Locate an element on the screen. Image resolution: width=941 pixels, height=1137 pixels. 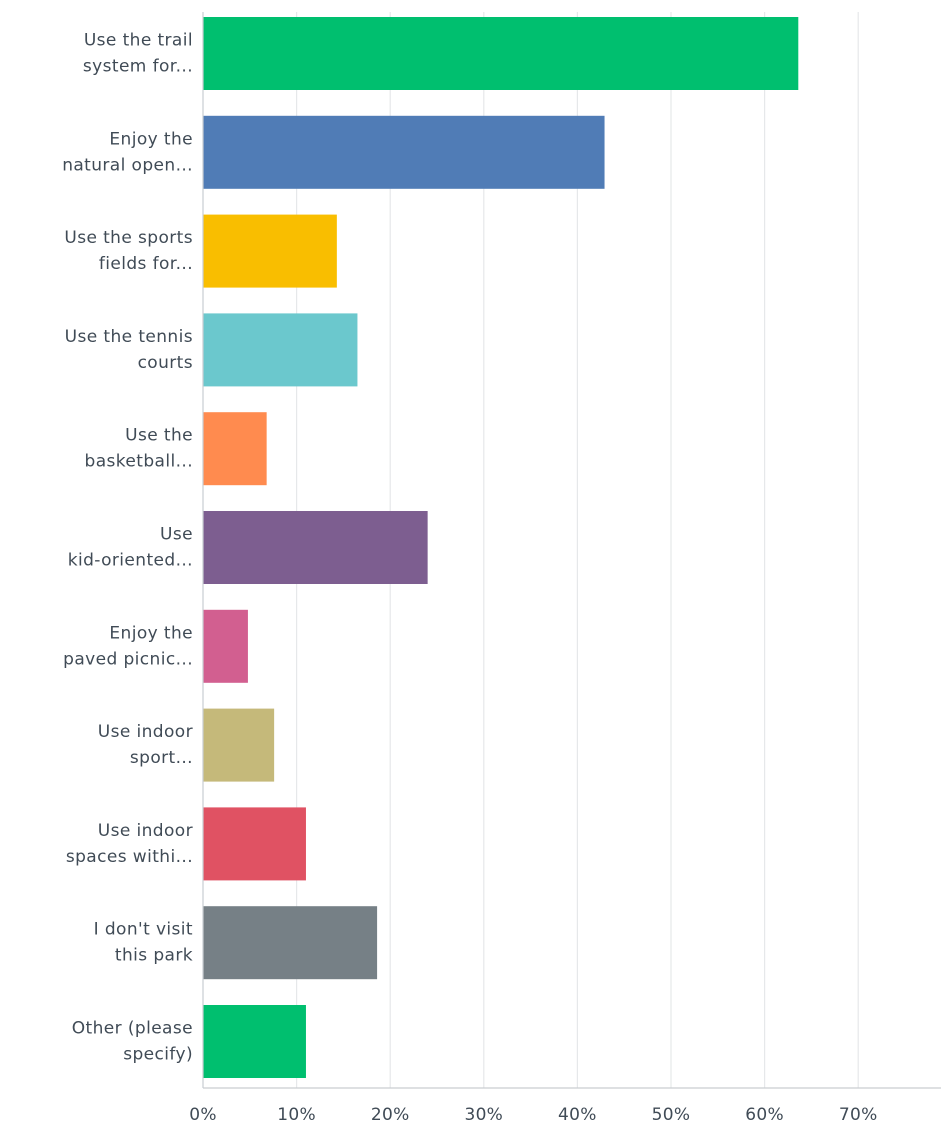
x-tick-label-0pct: 0% is located at coordinates (203, 1115).